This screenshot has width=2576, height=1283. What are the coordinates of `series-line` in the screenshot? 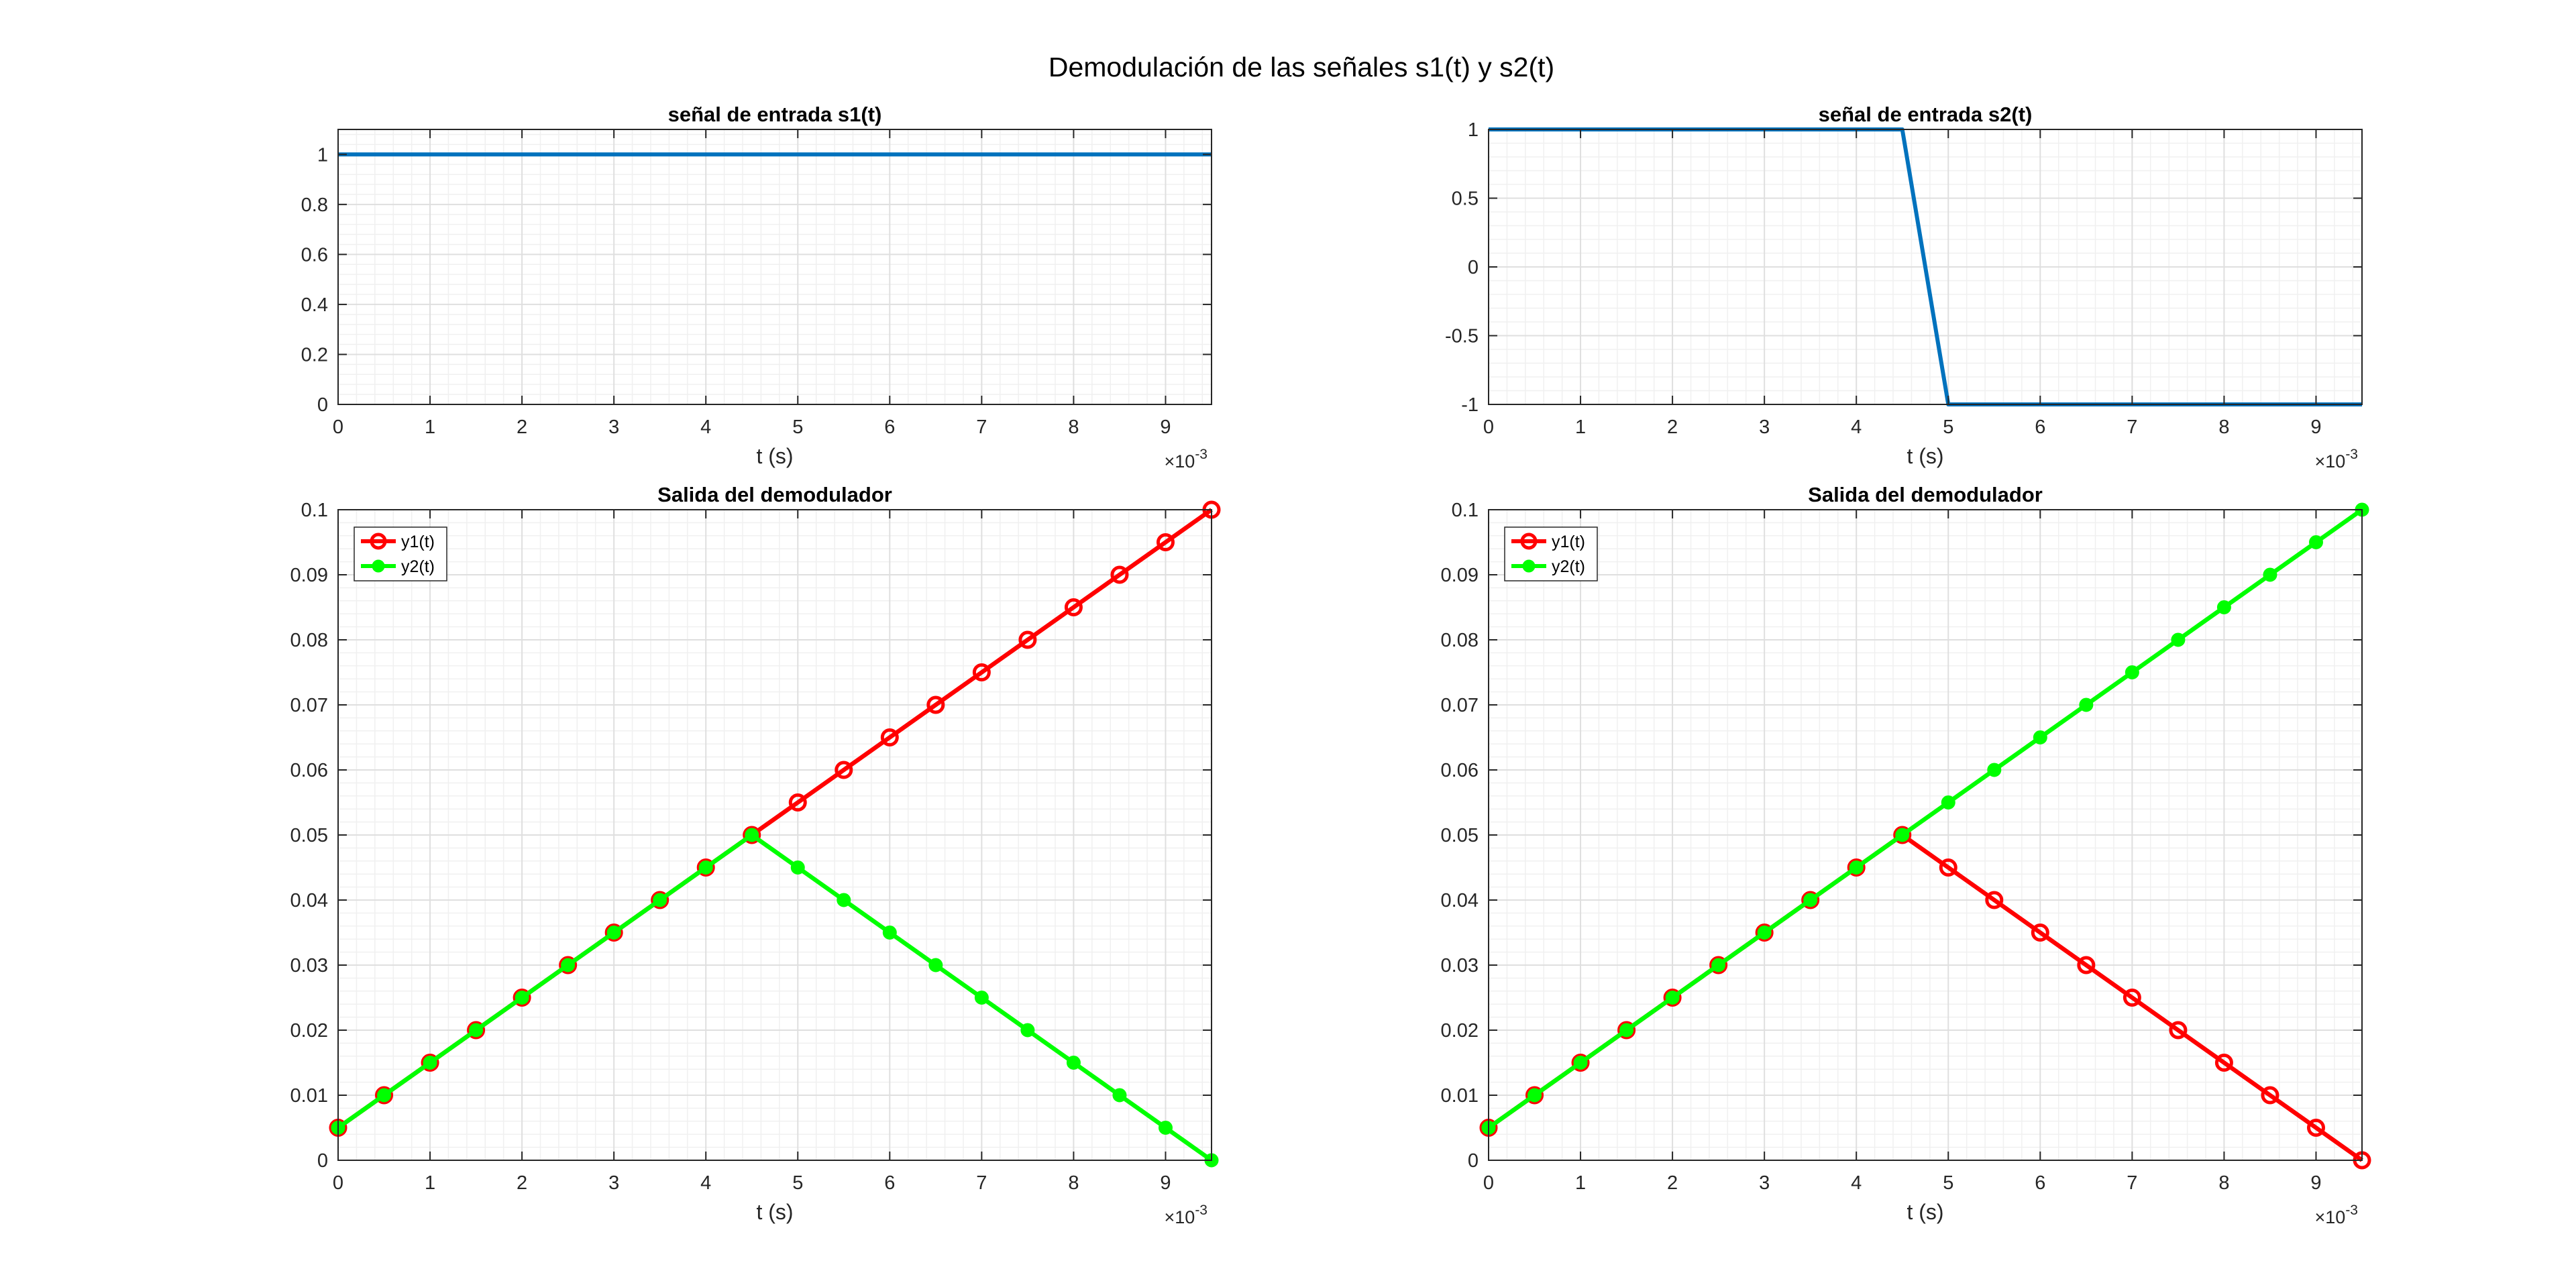 It's located at (775, 997).